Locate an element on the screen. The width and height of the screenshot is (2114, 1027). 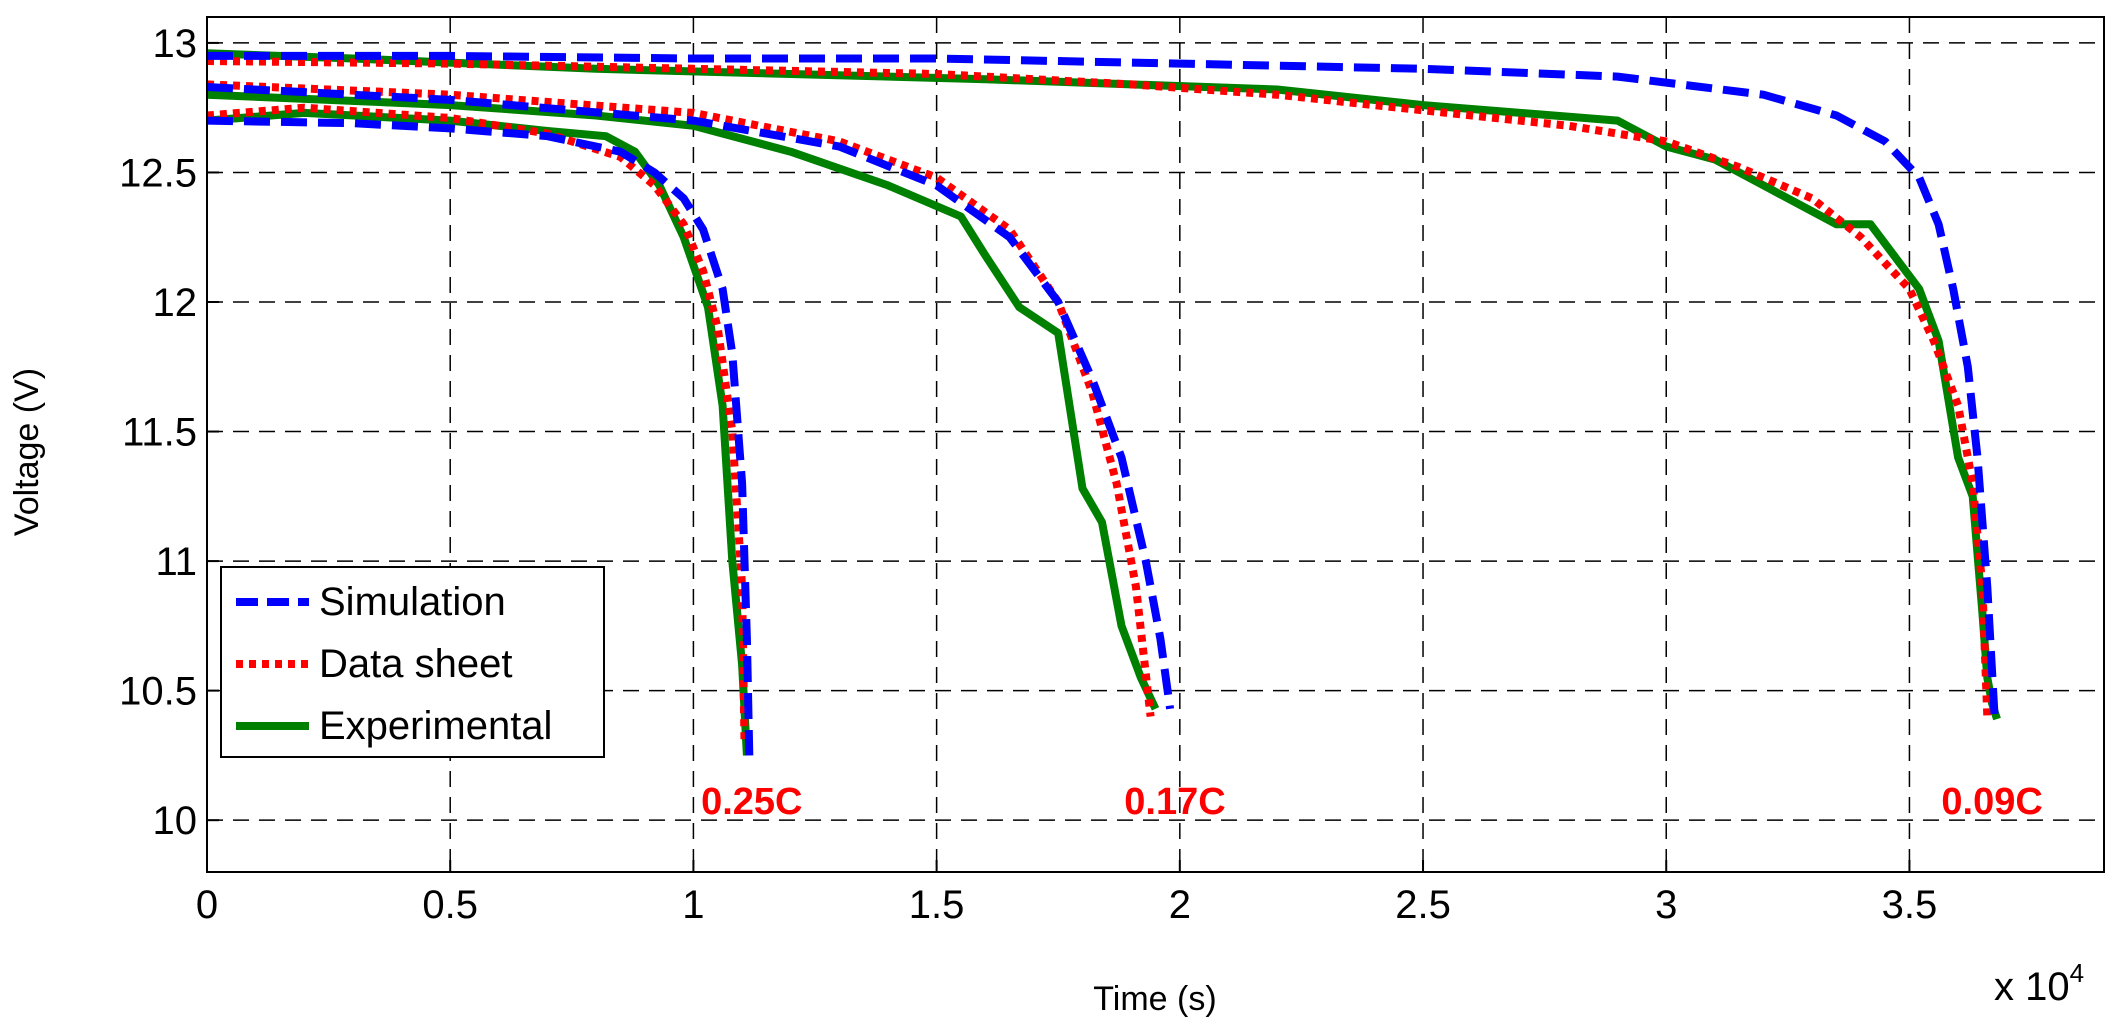
rate-annotation: 0.09C is located at coordinates (1991, 802).